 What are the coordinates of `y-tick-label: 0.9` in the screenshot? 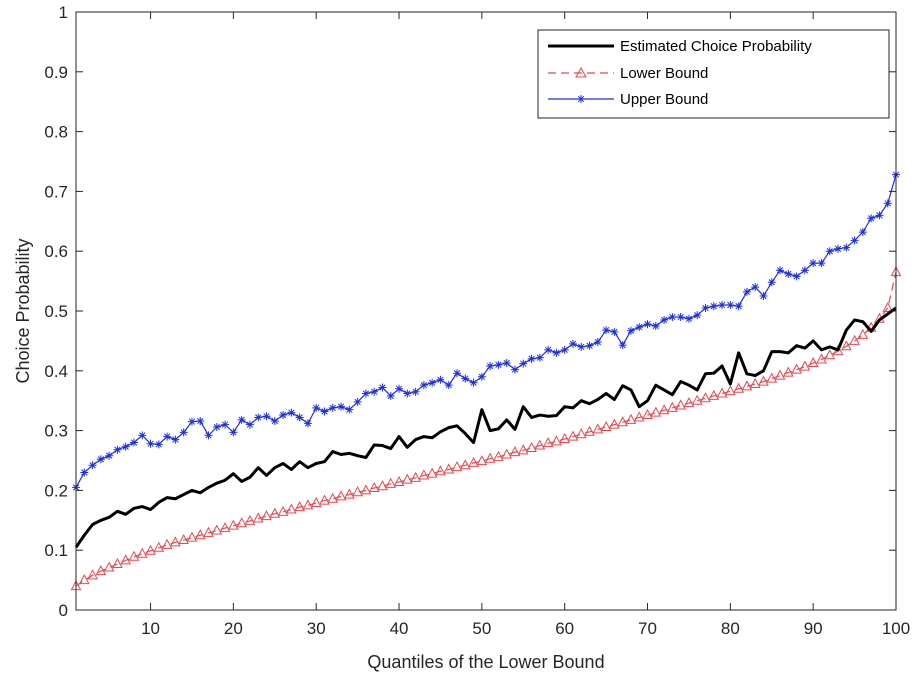 It's located at (56, 72).